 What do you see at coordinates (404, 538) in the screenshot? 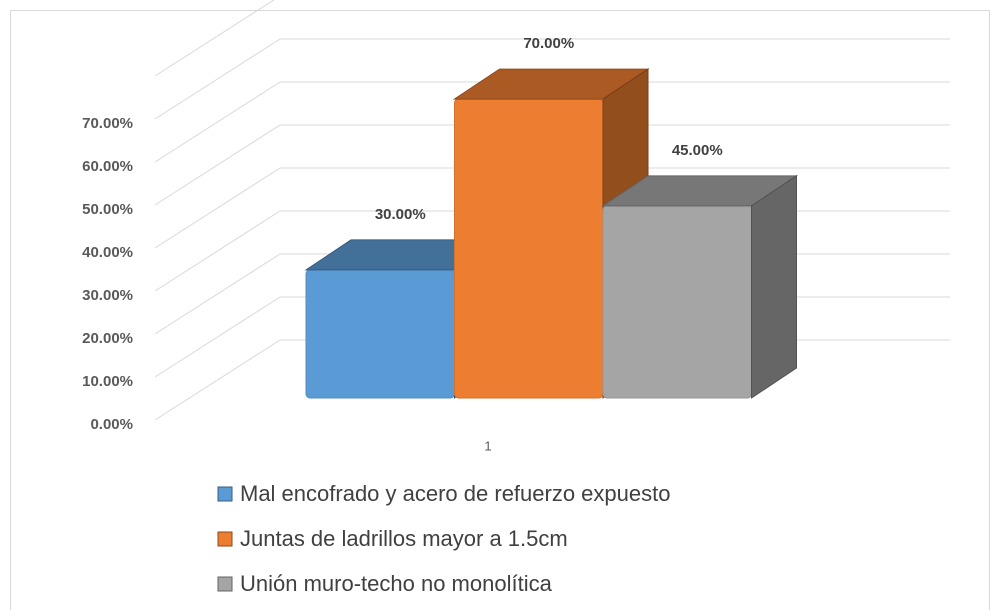
I see `legend-label: Juntas de ladrillos mayor a 1.5cm` at bounding box center [404, 538].